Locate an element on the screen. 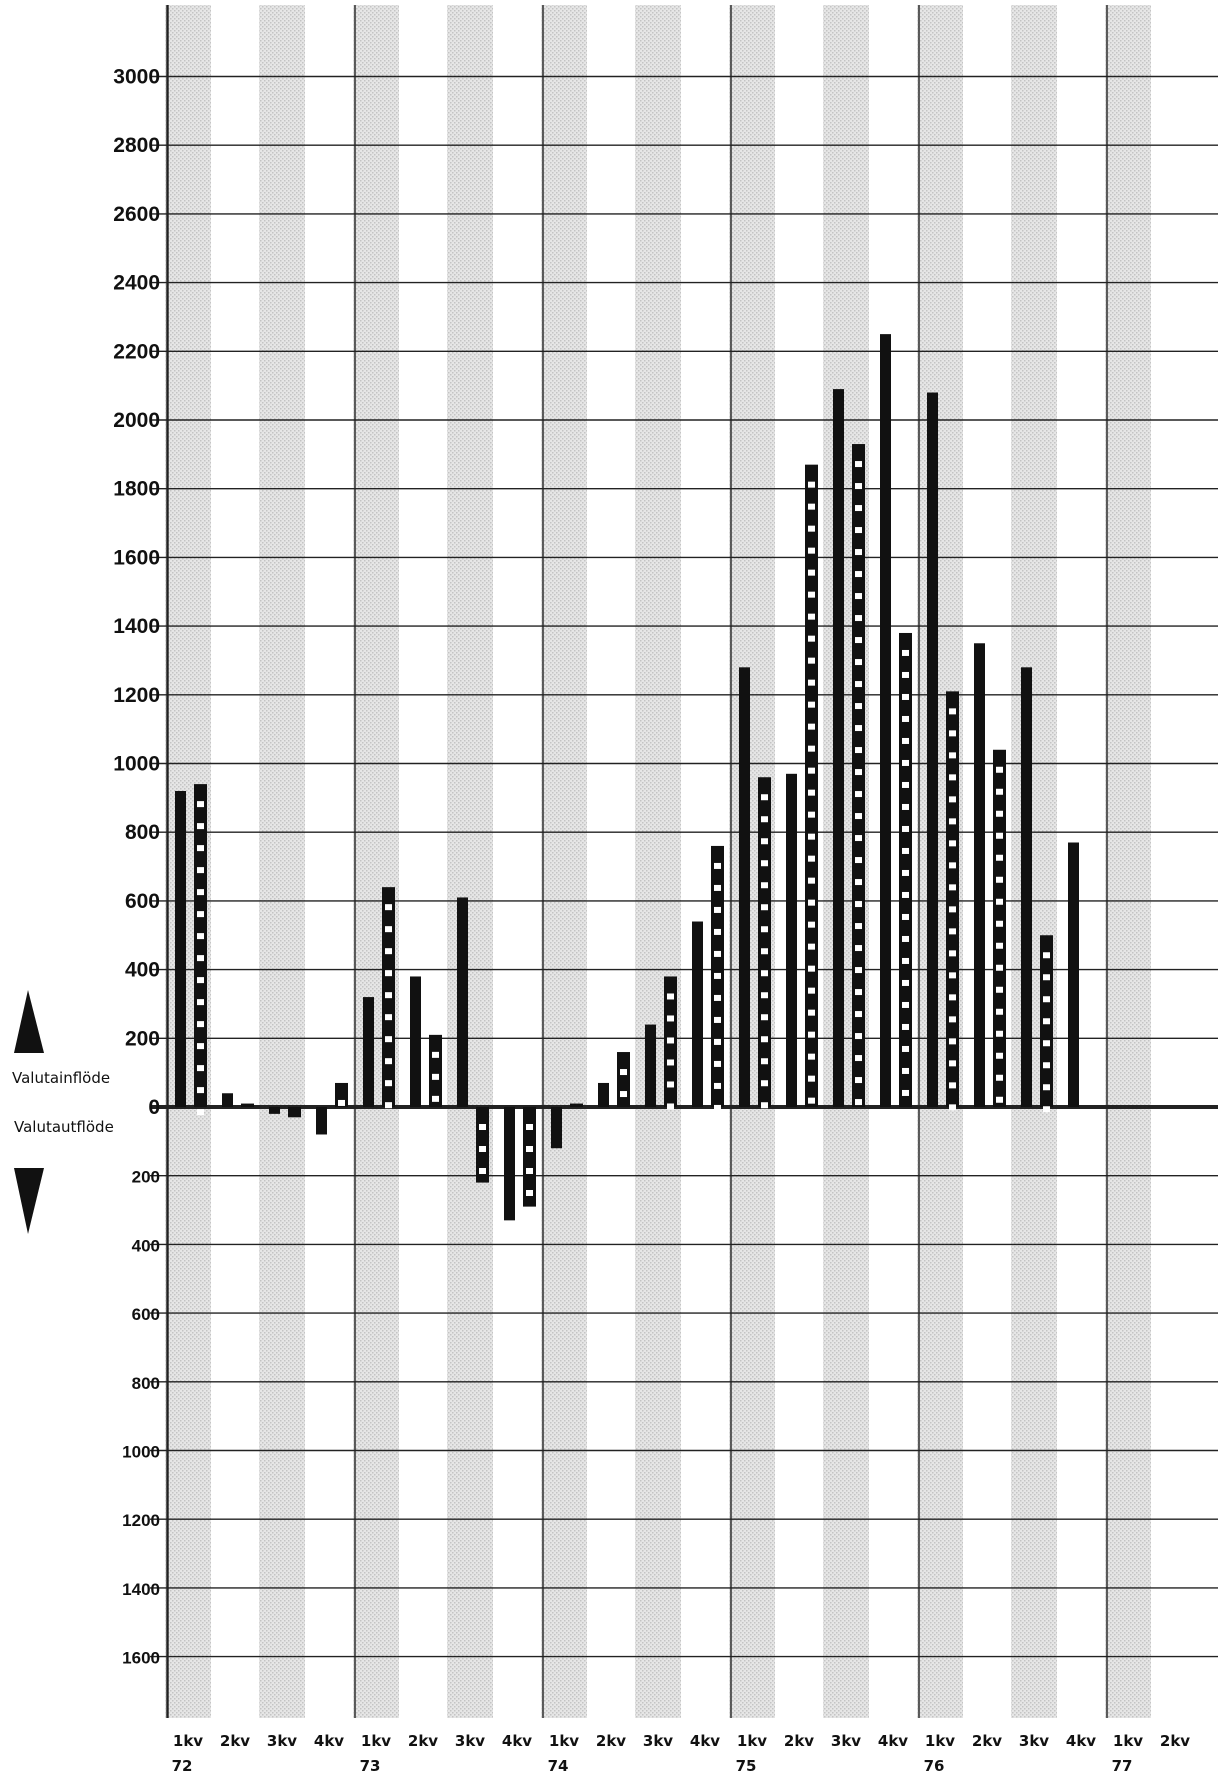 Image resolution: width=1220 pixels, height=1779 pixels. shaded-column-band is located at coordinates (658, 861).